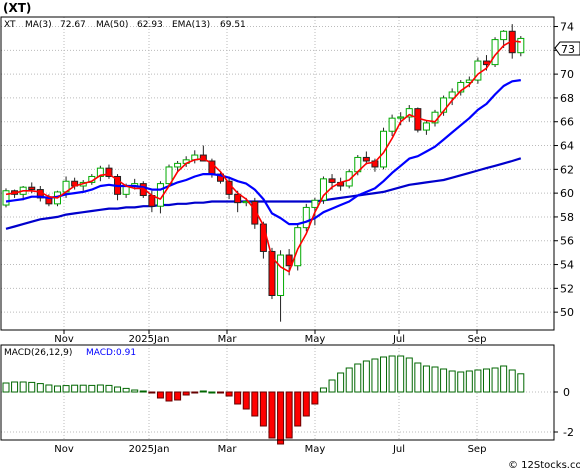 The width and height of the screenshot is (580, 475). Describe the element at coordinates (567, 146) in the screenshot. I see `price-y-tick-label: 64` at that location.